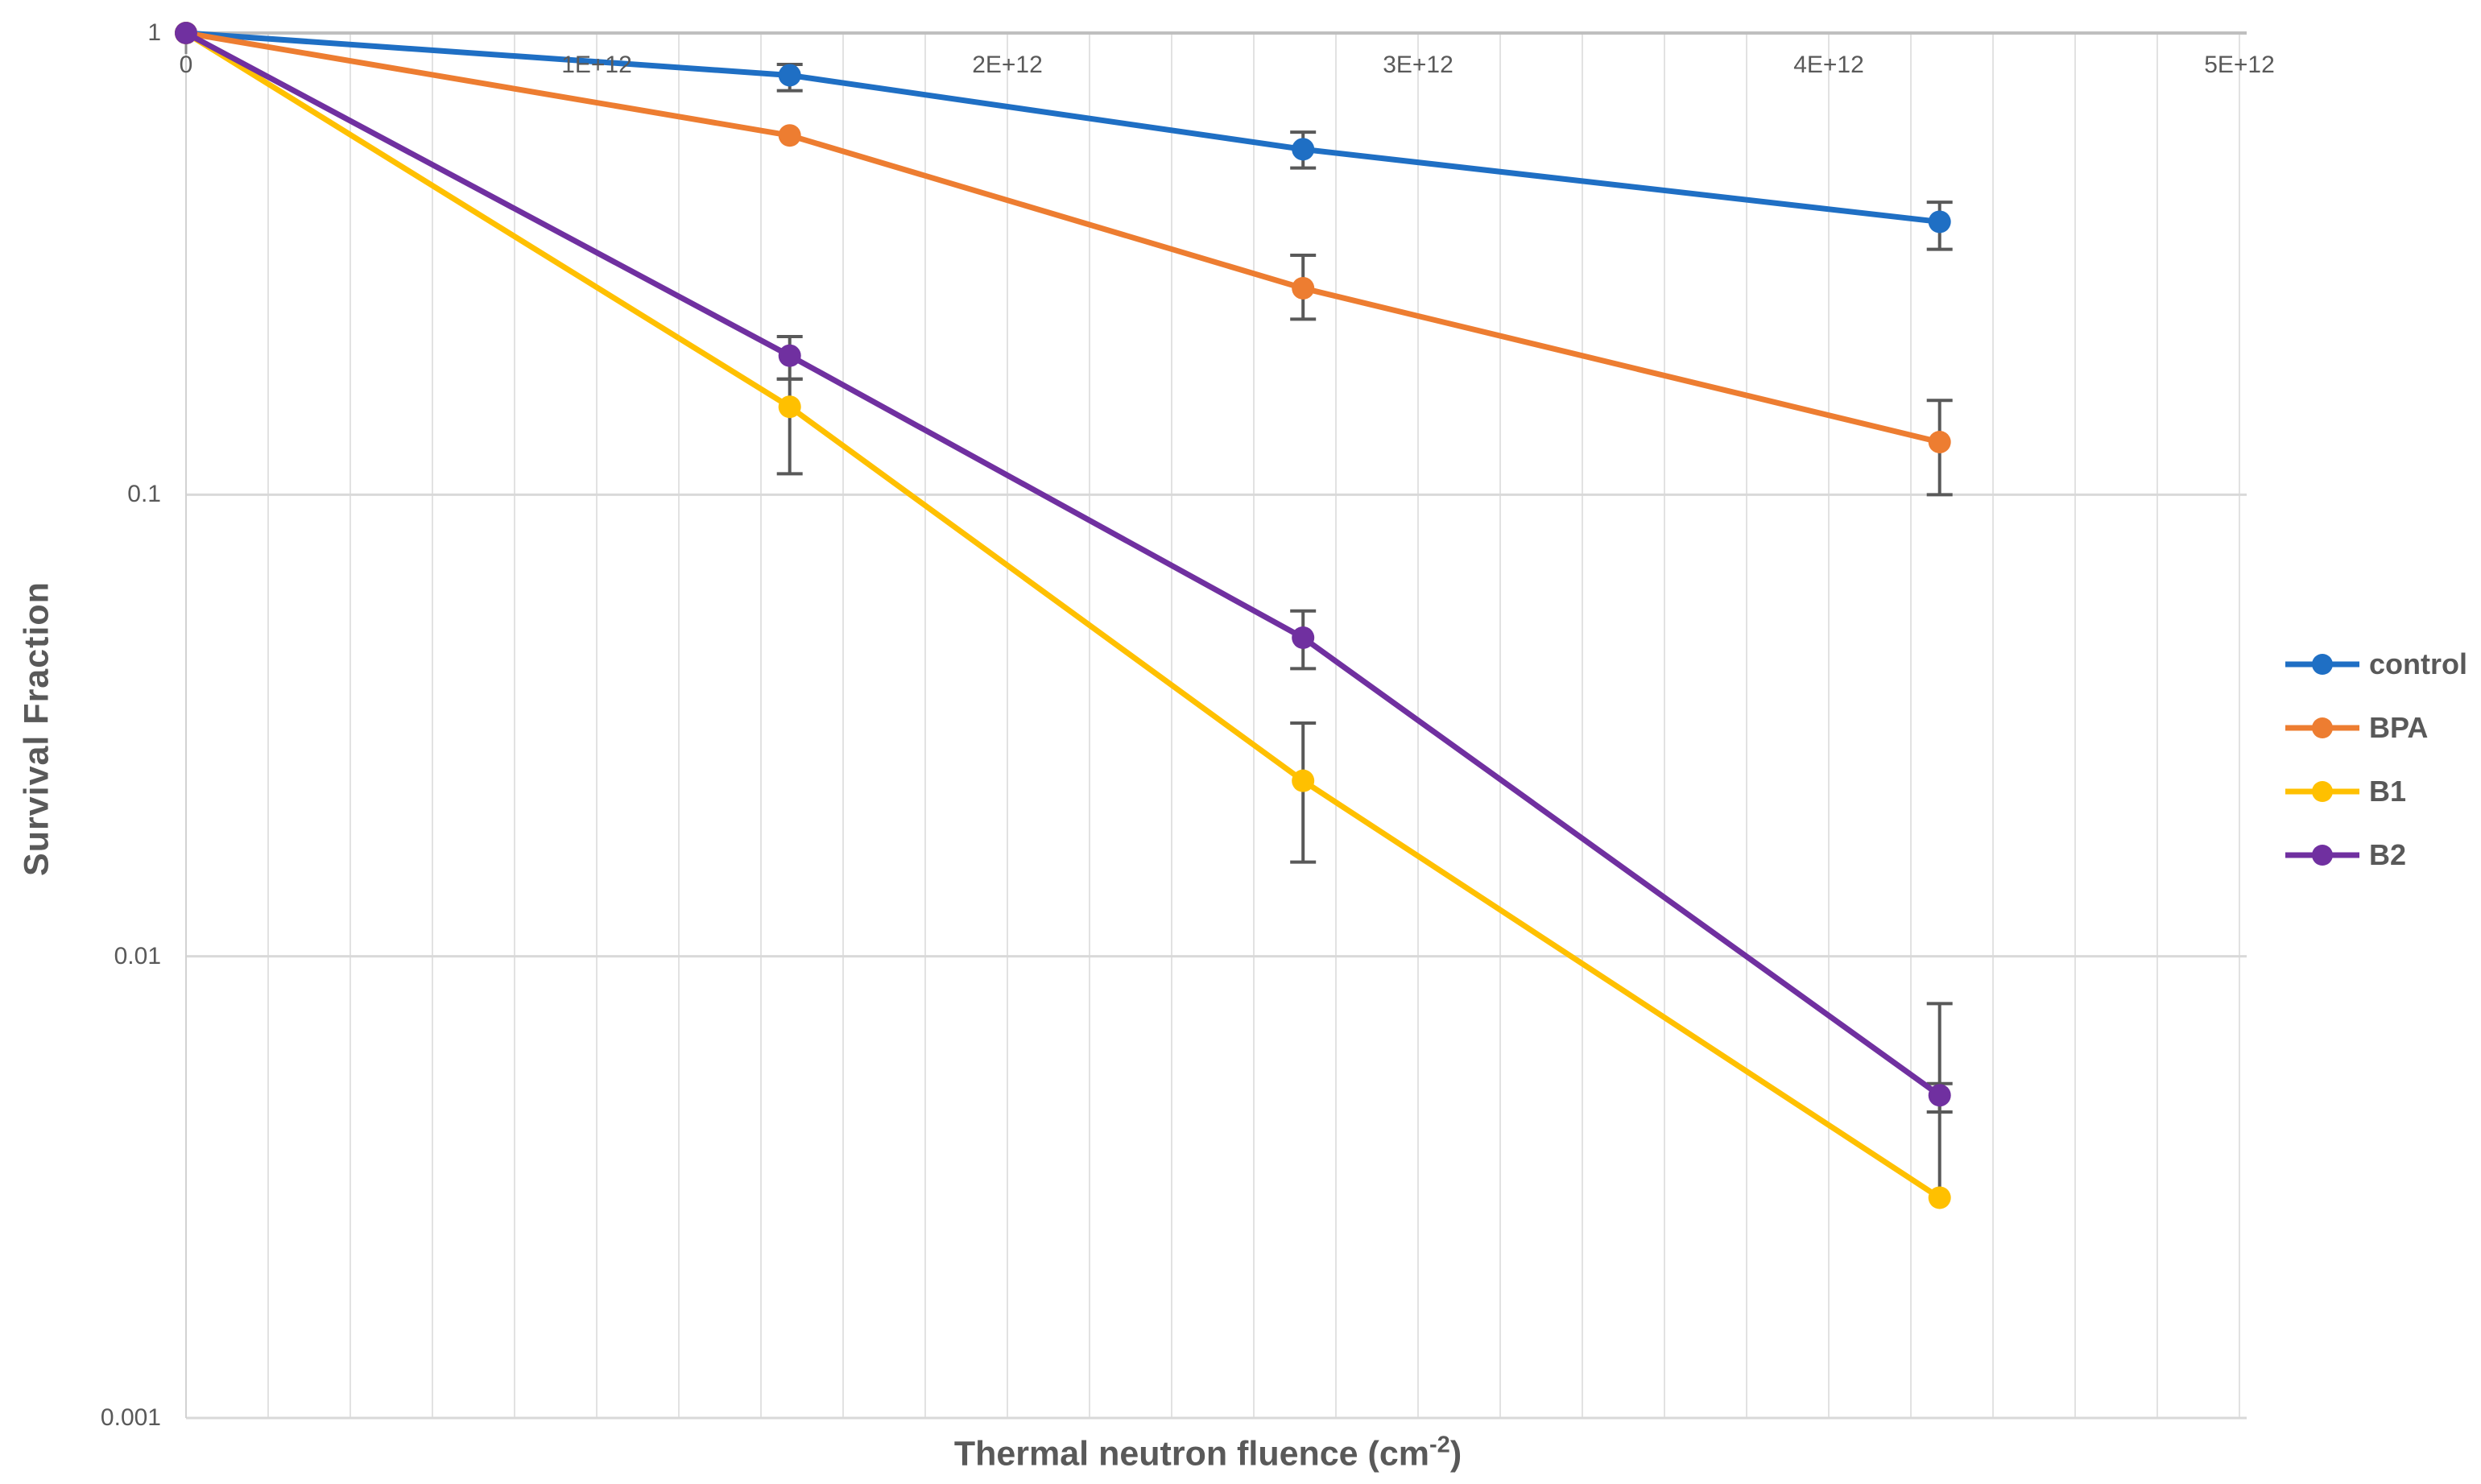 This screenshot has height=1484, width=2481. Describe the element at coordinates (1191, 1454) in the screenshot. I see `x-axis-title-text: Thermal neutron fluence (cm` at that location.